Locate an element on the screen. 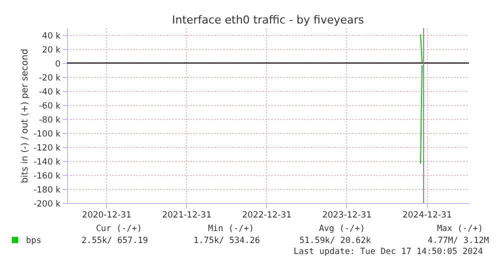 The image size is (497, 264). y-tick-label: 20 k is located at coordinates (51, 51).